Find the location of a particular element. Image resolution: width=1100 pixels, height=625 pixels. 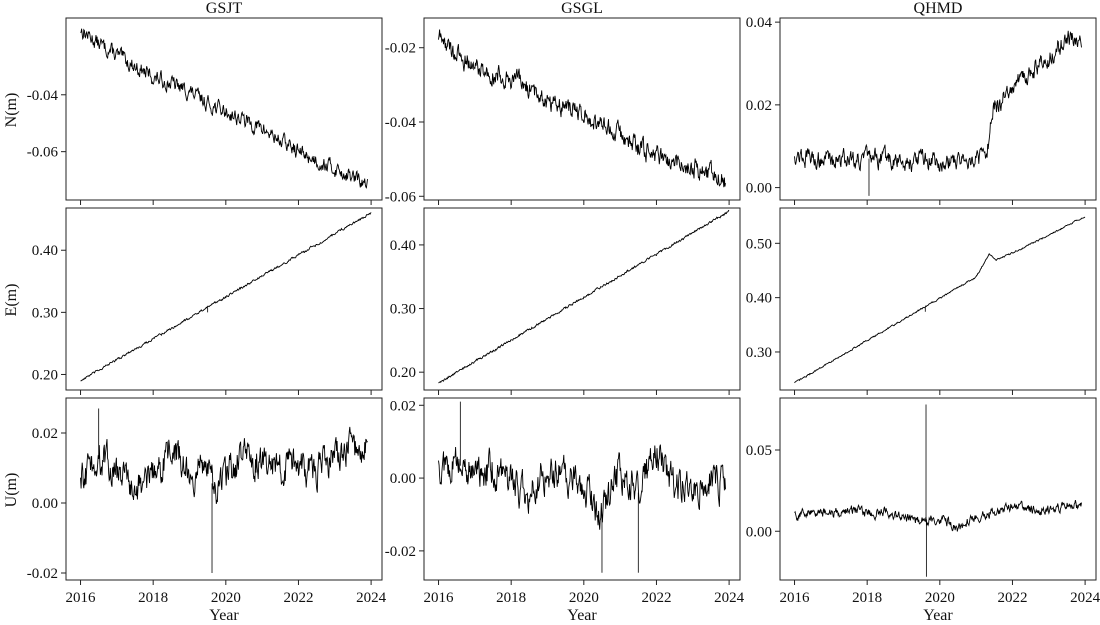

panel-qhmd-u: 0.05 0.00 2016 2018 2020 2022 2024 is located at coordinates (923, 501).